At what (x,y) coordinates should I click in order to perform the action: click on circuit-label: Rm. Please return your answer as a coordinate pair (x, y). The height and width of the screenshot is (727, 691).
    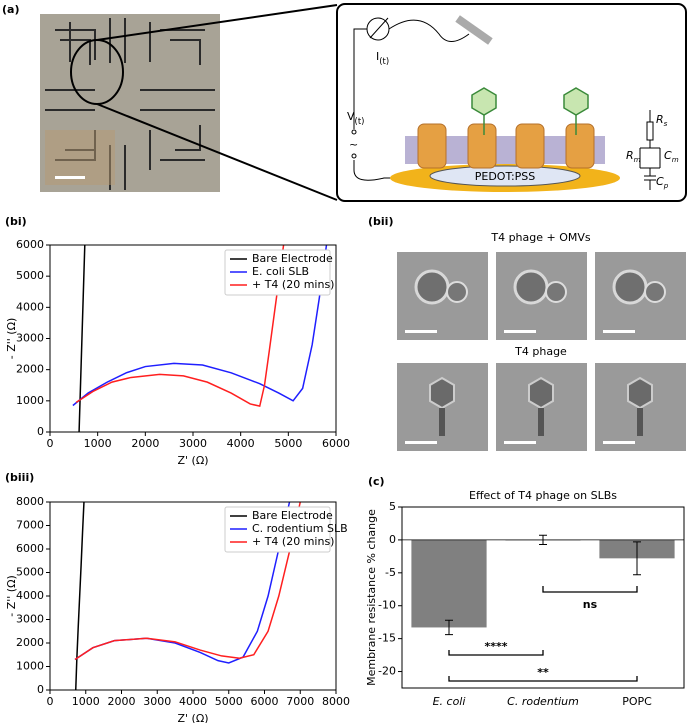
    Looking at the image, I should click on (633, 156).